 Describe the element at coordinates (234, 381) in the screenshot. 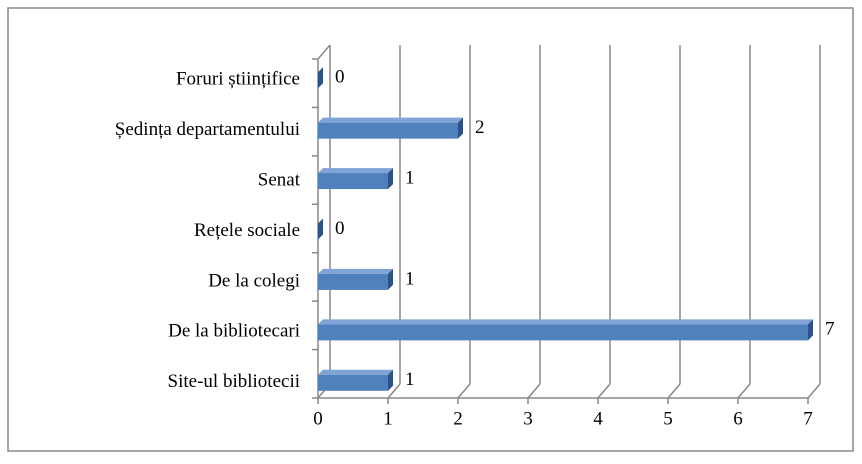

I see `category-label: Site-ul bibliotecii` at that location.